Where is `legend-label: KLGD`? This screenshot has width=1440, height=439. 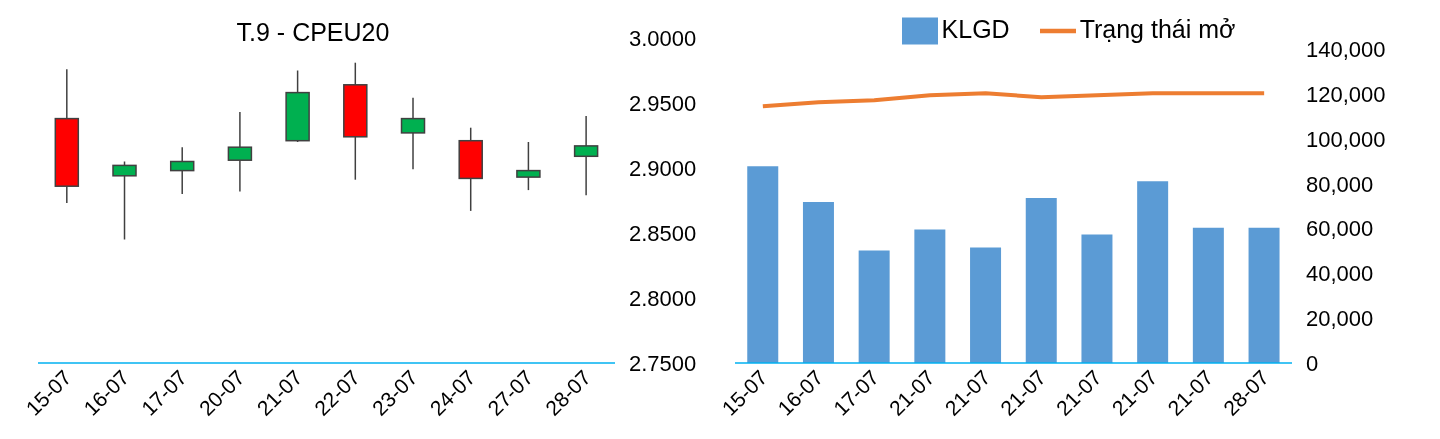 legend-label: KLGD is located at coordinates (975, 28).